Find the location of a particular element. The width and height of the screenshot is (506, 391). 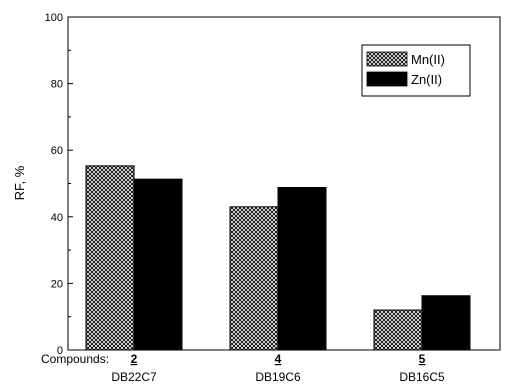

category-number: 5 is located at coordinates (422, 359).